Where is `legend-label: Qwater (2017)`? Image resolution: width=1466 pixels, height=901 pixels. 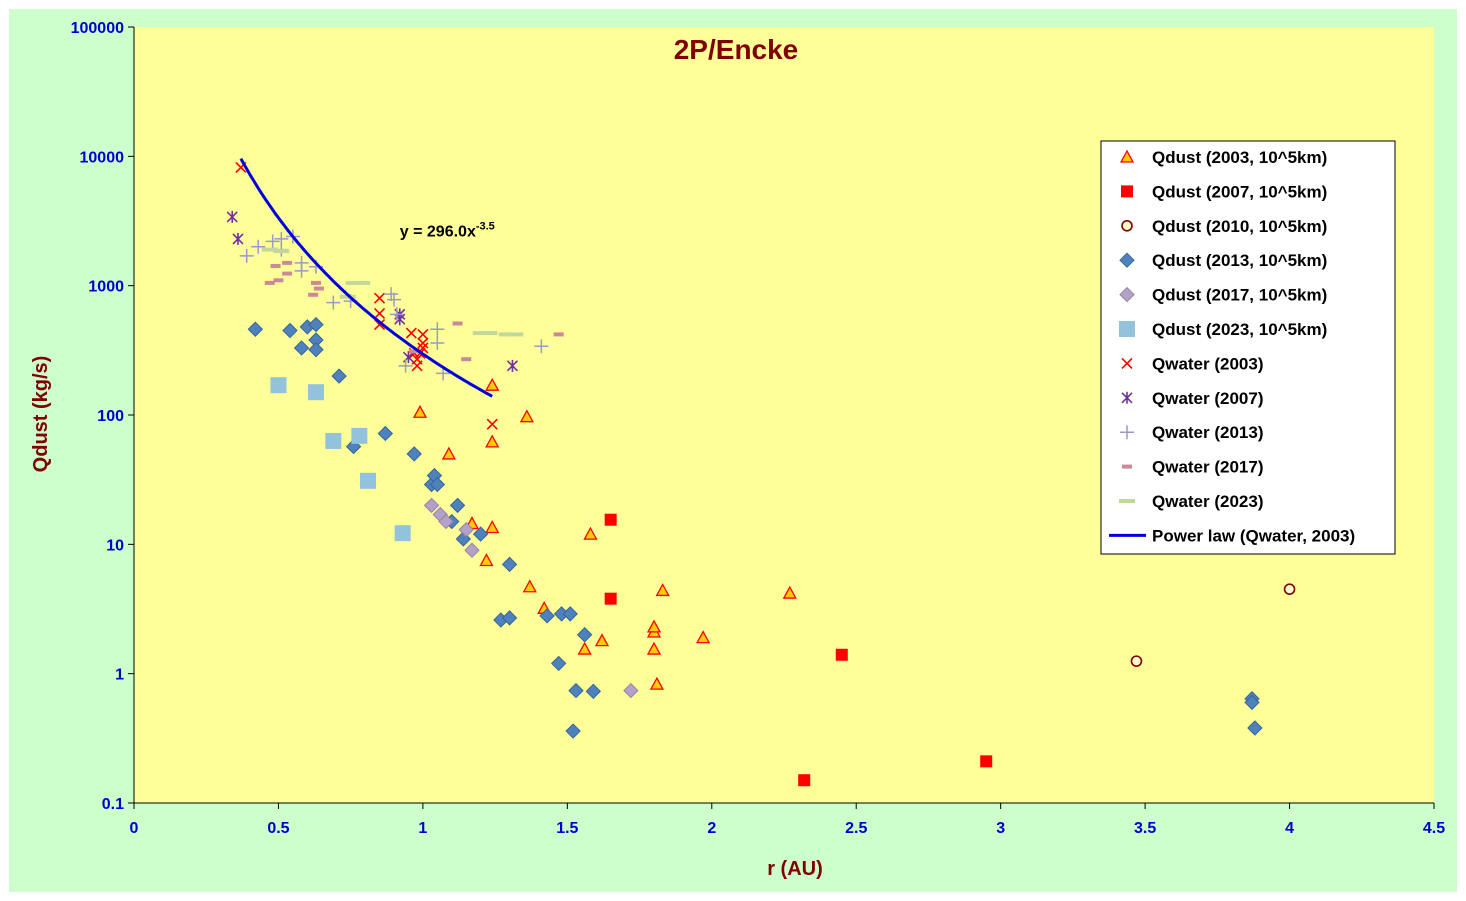 legend-label: Qwater (2017) is located at coordinates (1208, 467).